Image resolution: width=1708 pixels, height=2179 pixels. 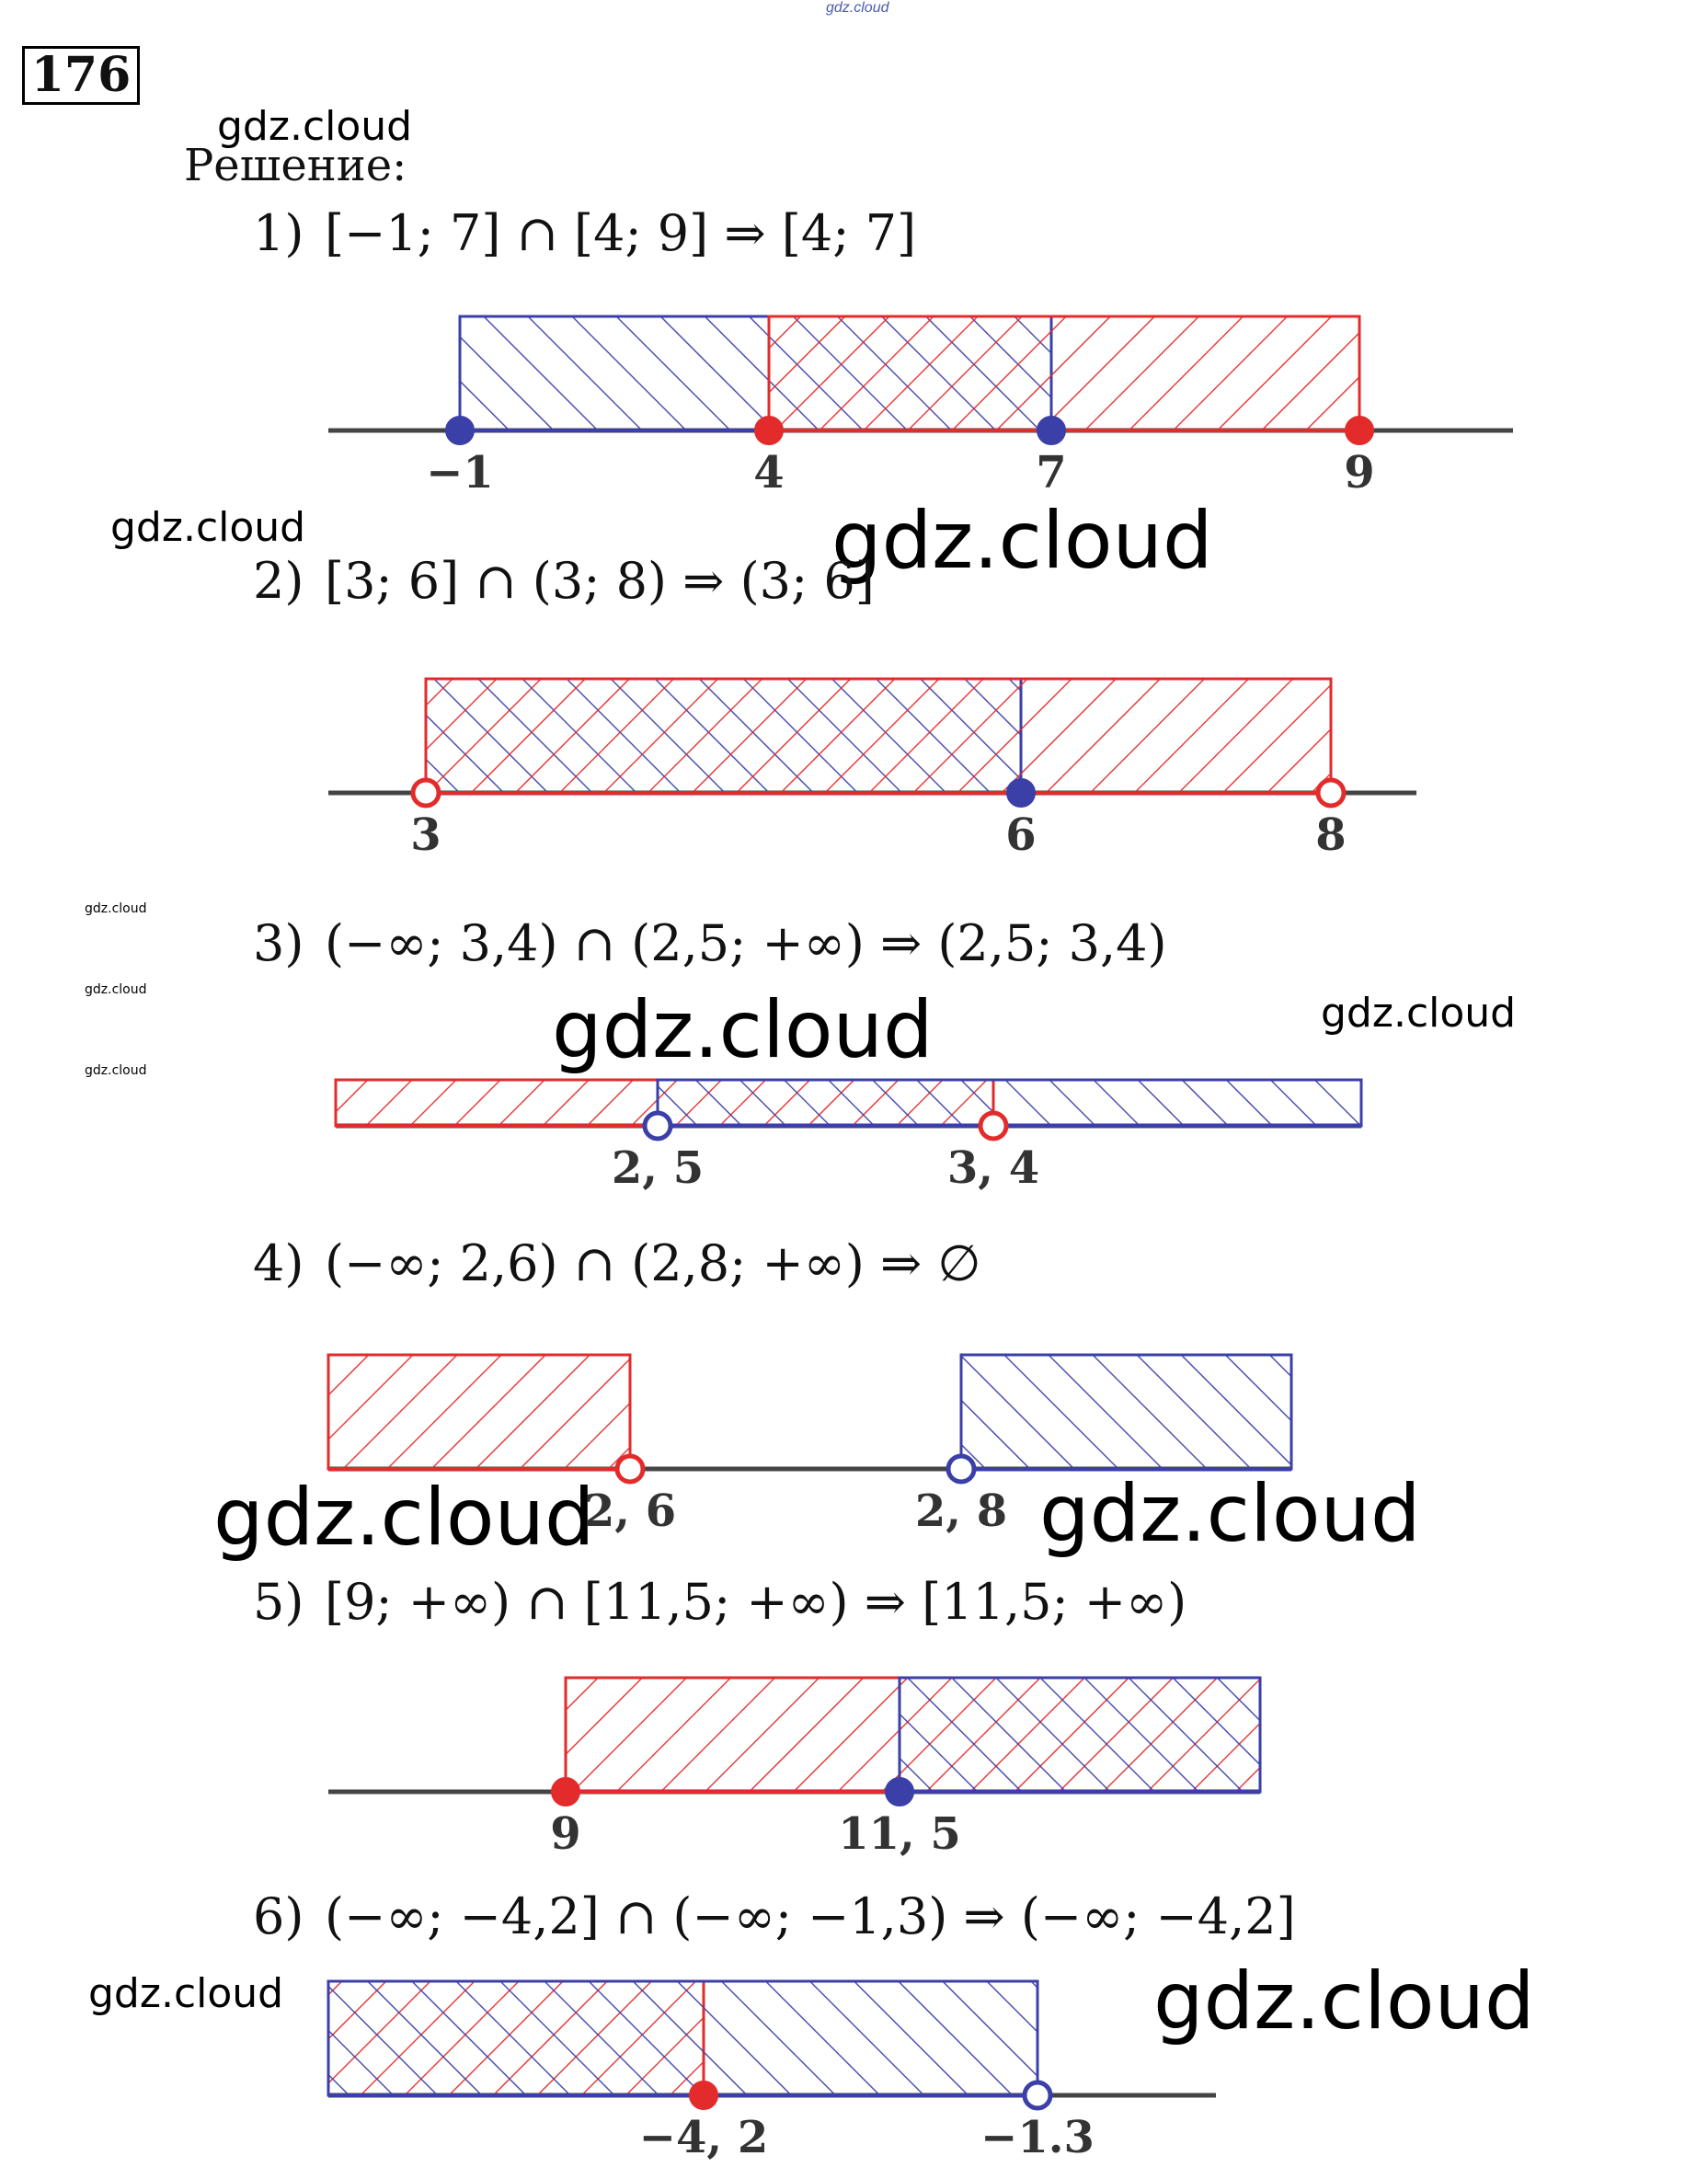 I want to click on tick-label: 3, so click(x=425, y=835).